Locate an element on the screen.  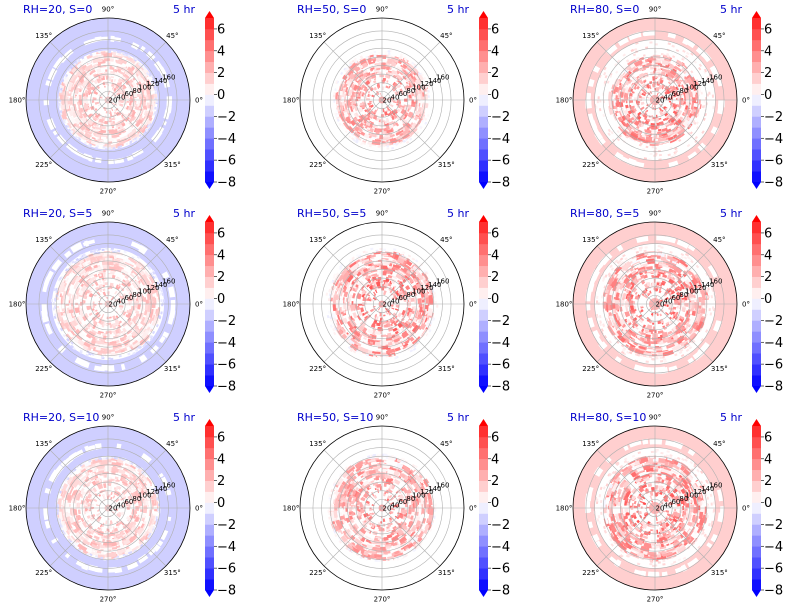
radial-tick-label: 60 is located at coordinates (402, 94).